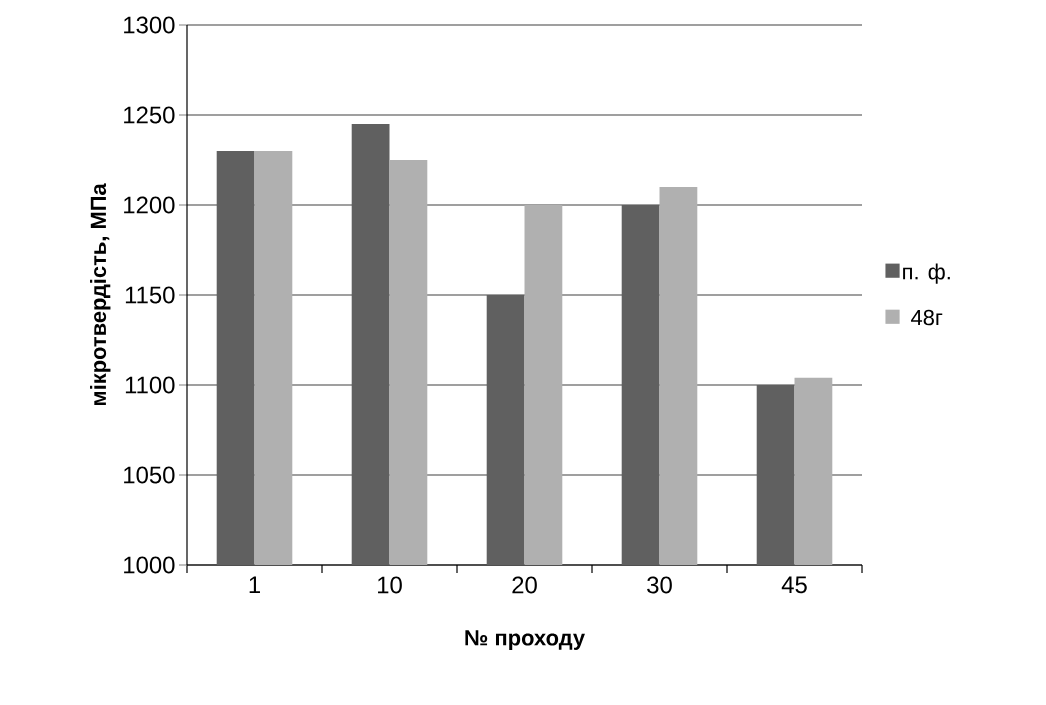 This screenshot has width=1046, height=705. Describe the element at coordinates (149, 565) in the screenshot. I see `y-tick-label: 1000` at that location.